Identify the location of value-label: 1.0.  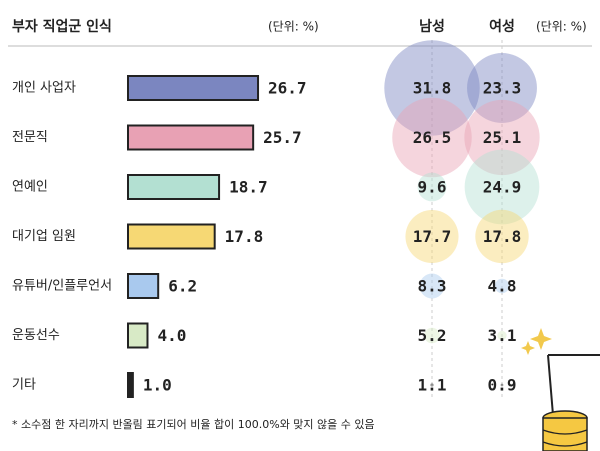
(157, 385).